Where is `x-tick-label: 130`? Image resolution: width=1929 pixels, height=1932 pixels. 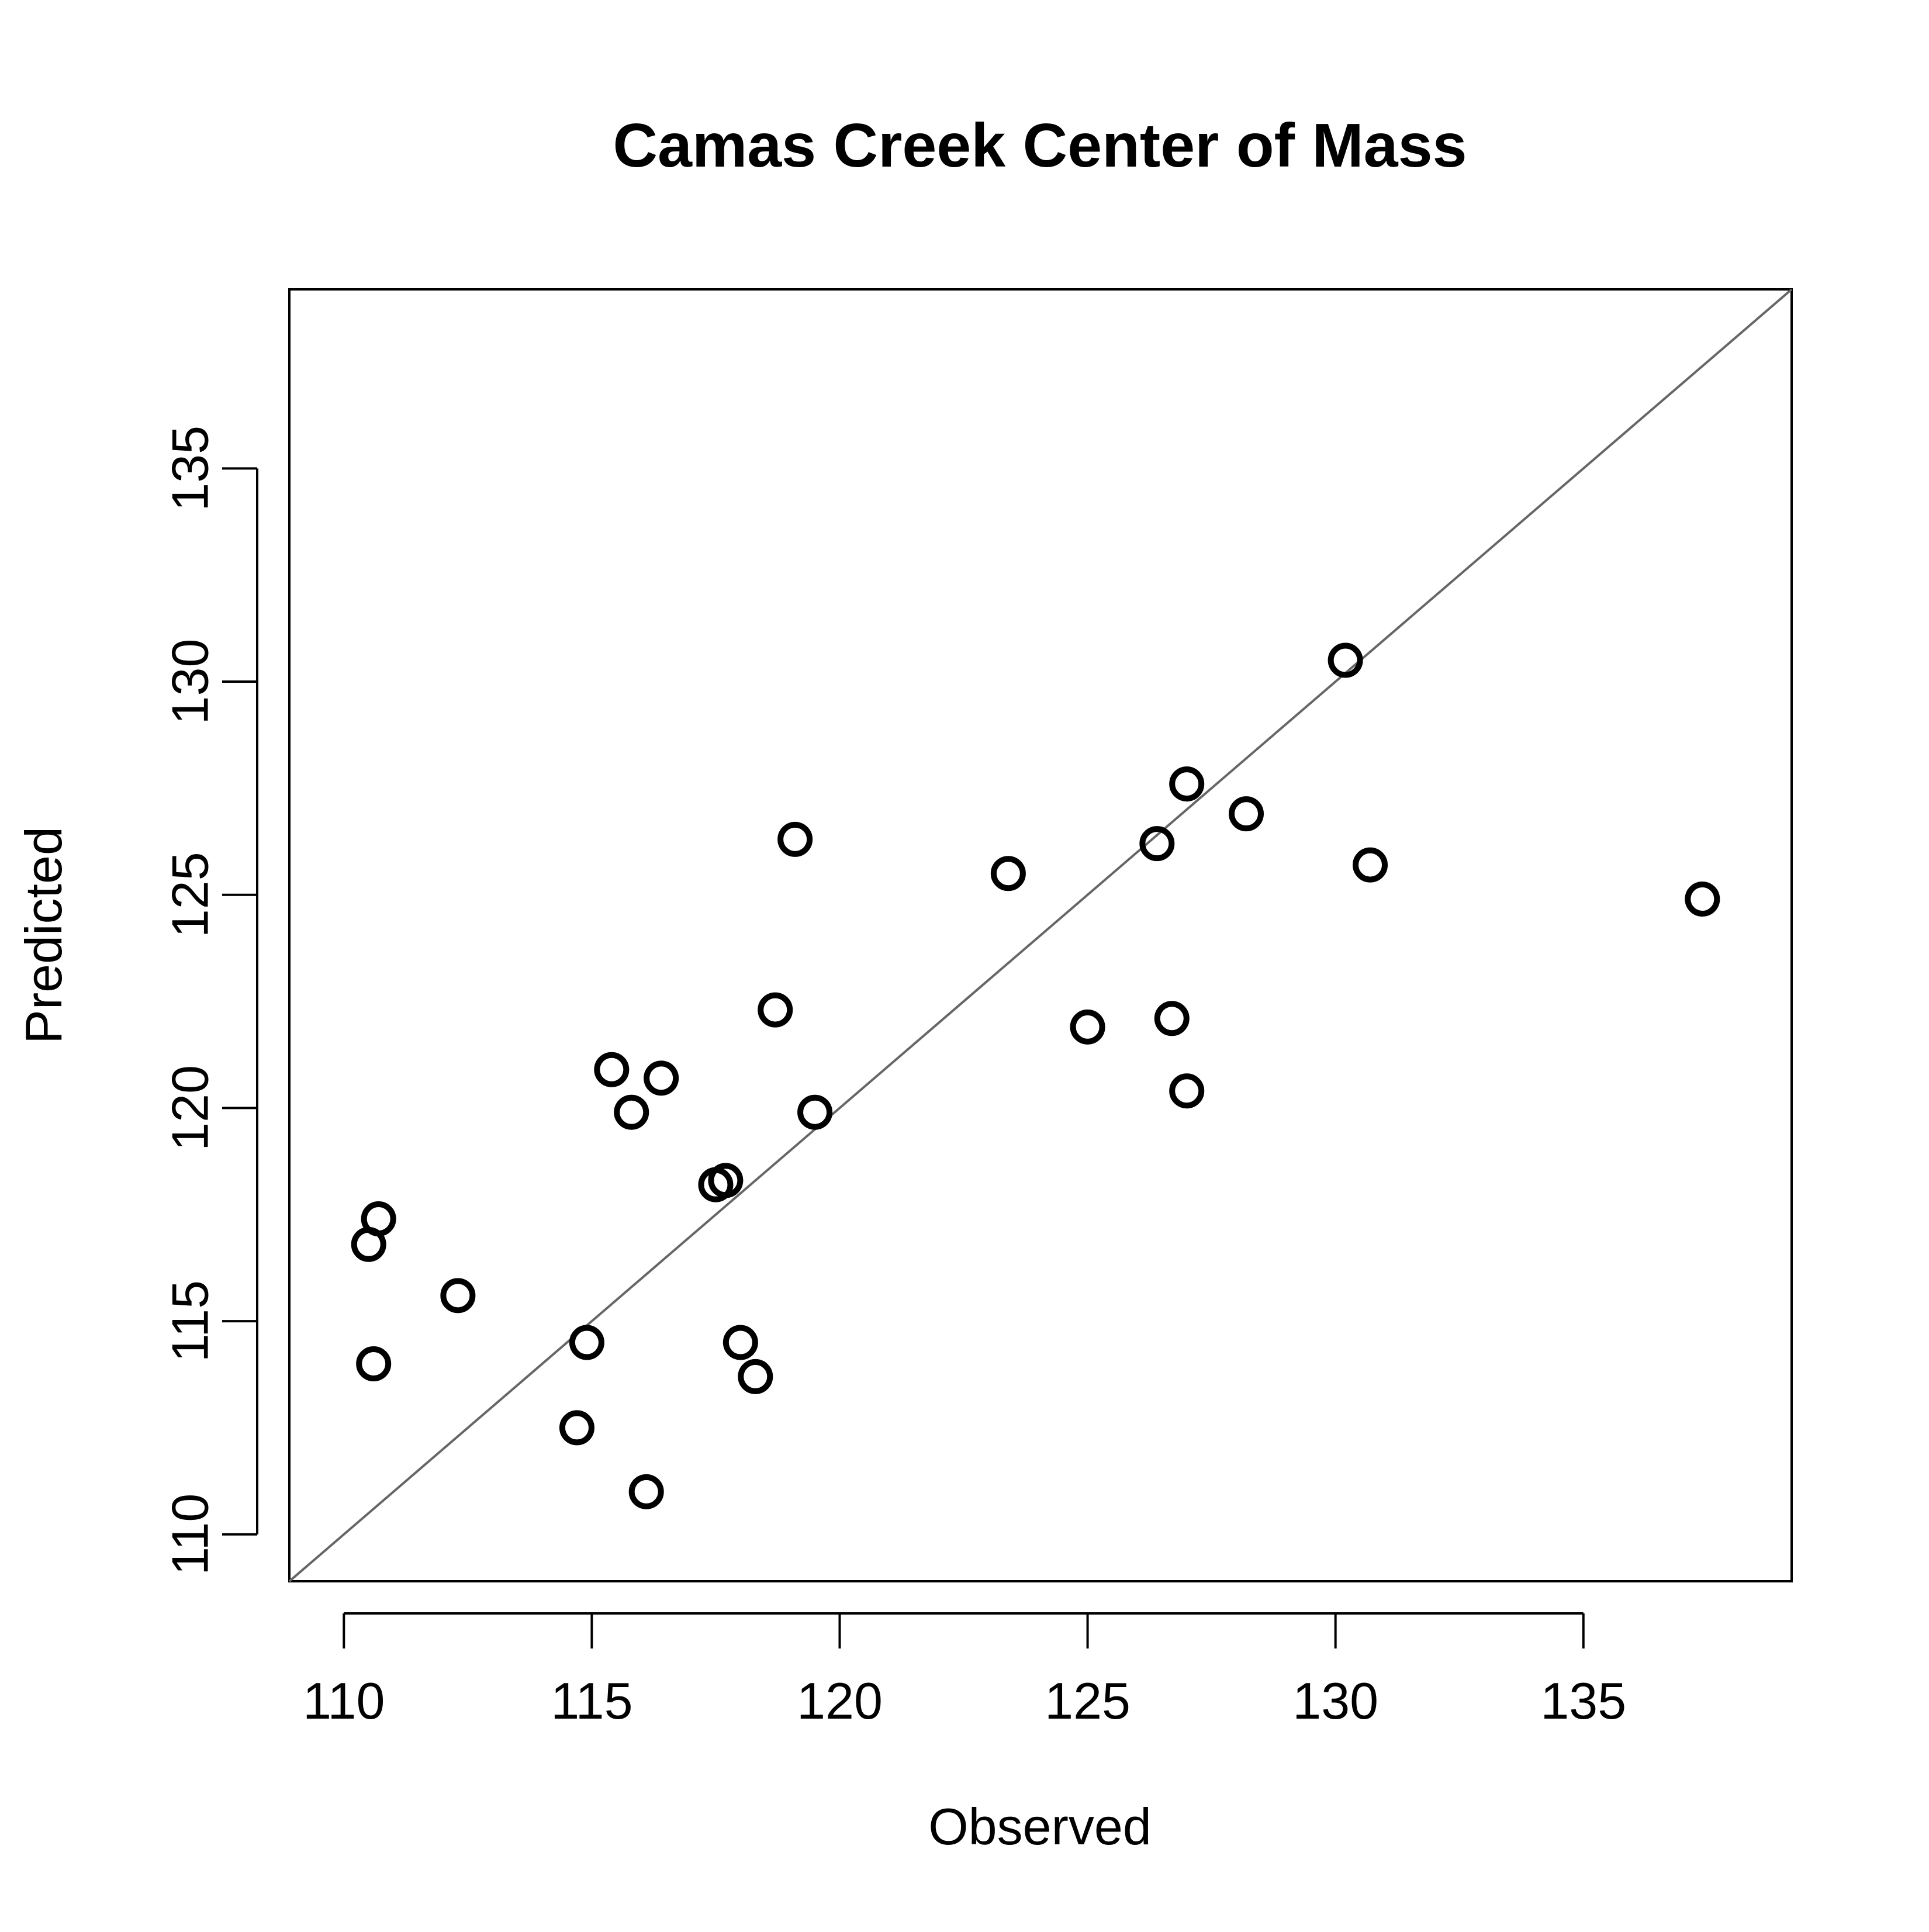 x-tick-label: 130 is located at coordinates (1335, 1701).